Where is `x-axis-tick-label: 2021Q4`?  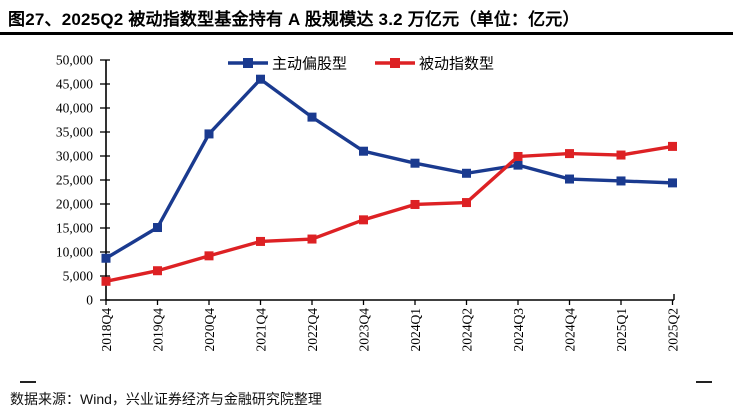 x-axis-tick-label: 2021Q4 is located at coordinates (261, 330).